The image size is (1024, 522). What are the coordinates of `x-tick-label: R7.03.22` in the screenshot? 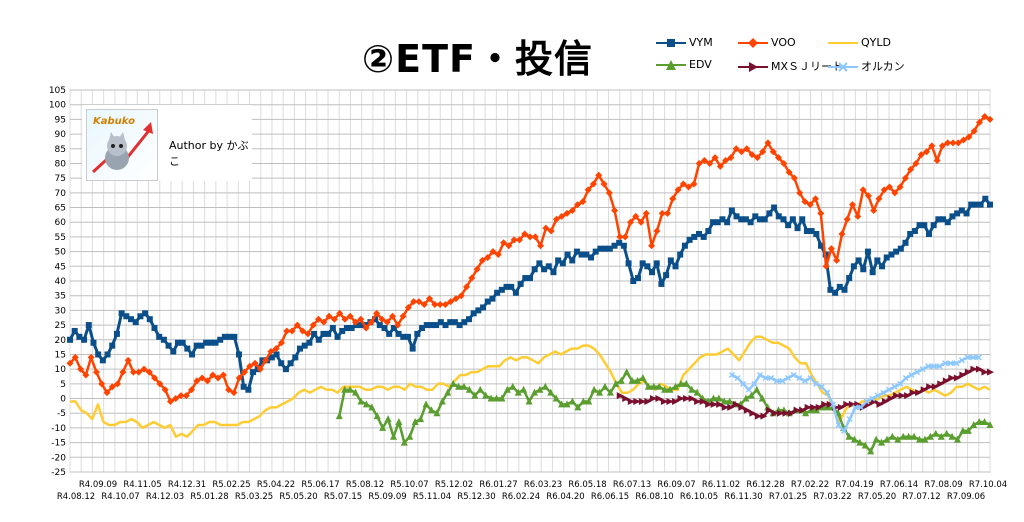 It's located at (832, 497).